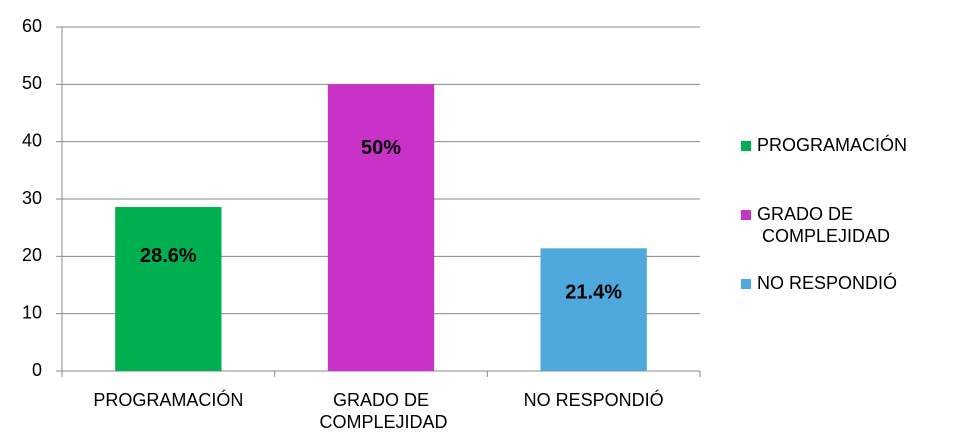  Describe the element at coordinates (381, 148) in the screenshot. I see `value-label: 50%` at that location.